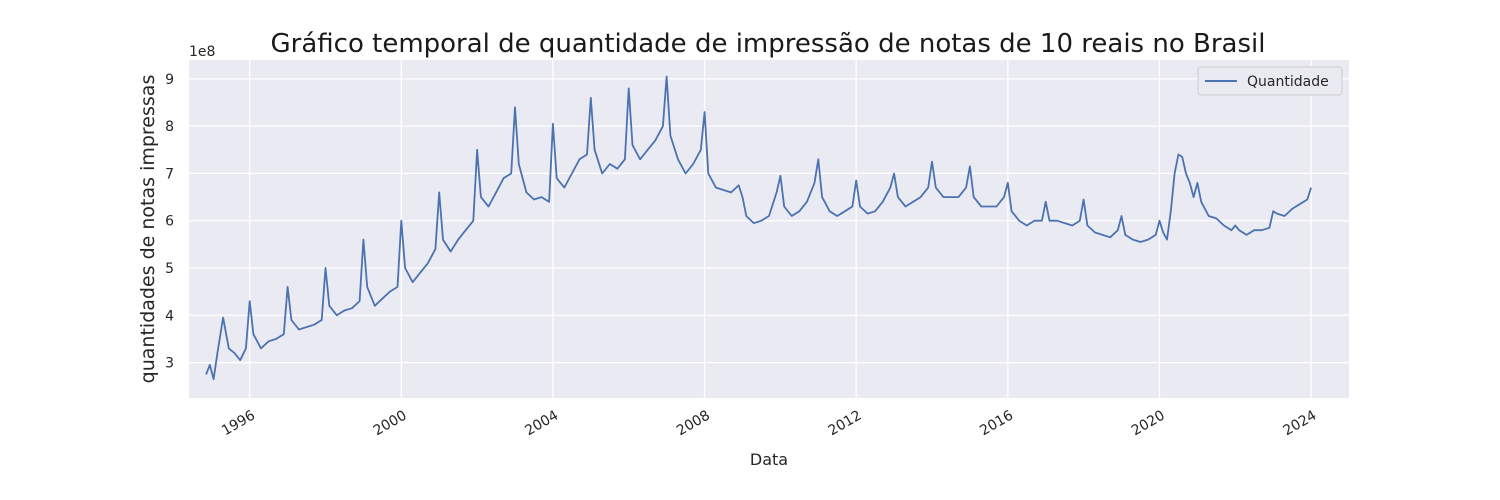 Image resolution: width=1500 pixels, height=500 pixels. I want to click on y-tick-label: 6, so click(169, 222).